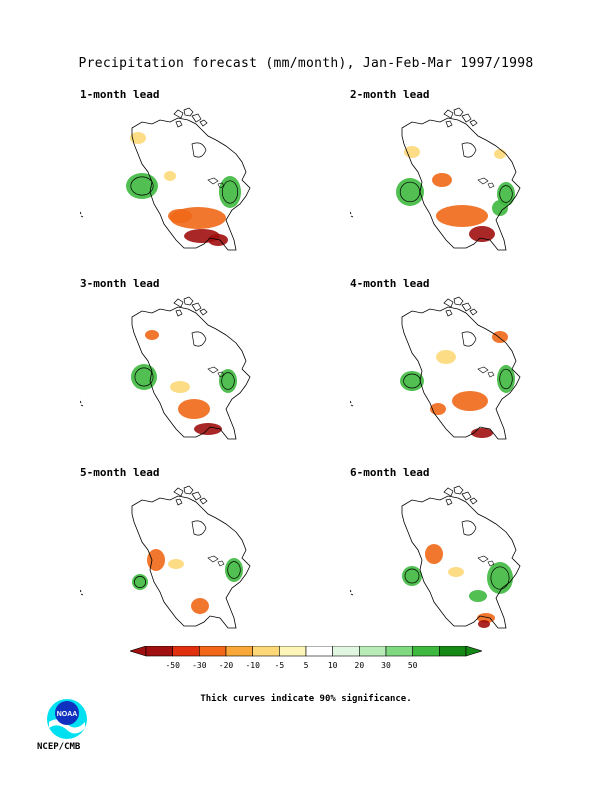 Image resolution: width=612 pixels, height=792 pixels. Describe the element at coordinates (59, 747) in the screenshot. I see `credit-label: NCEP/CMB` at that location.